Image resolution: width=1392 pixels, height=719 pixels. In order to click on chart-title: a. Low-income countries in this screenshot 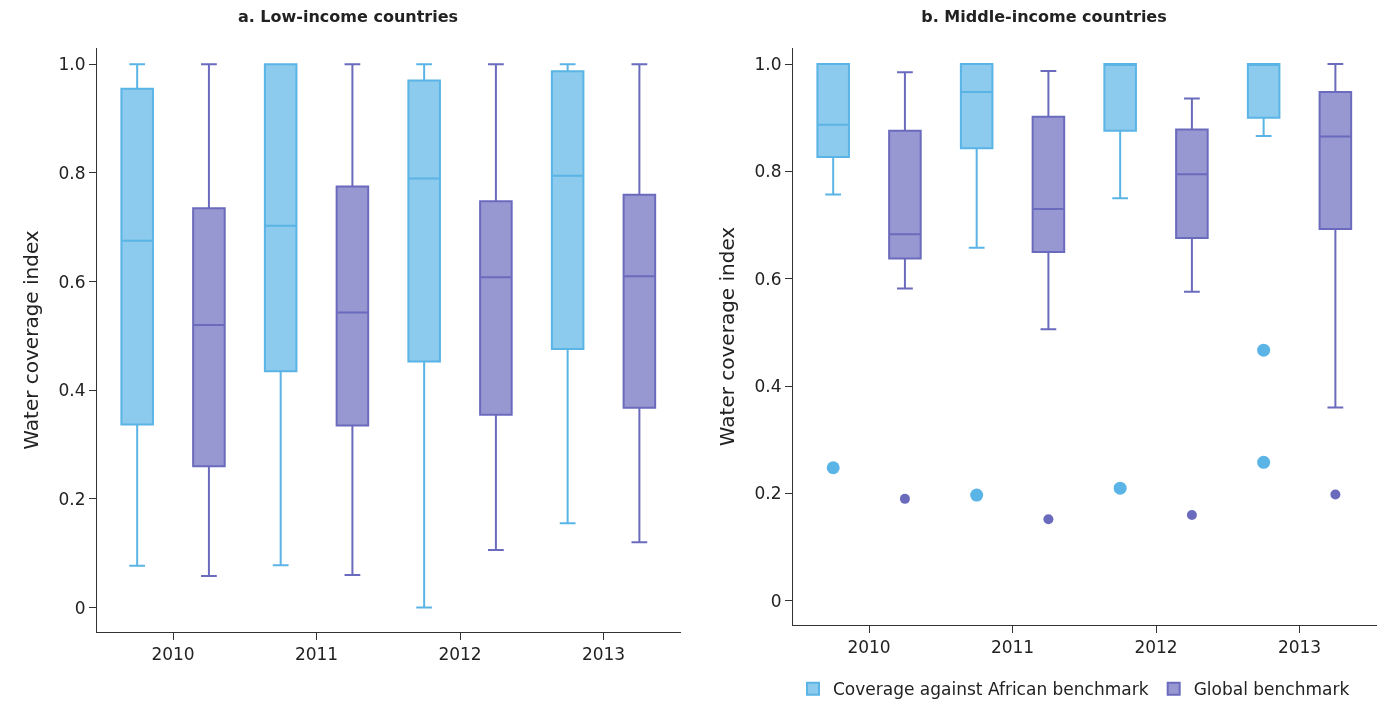, I will do `click(348, 16)`.